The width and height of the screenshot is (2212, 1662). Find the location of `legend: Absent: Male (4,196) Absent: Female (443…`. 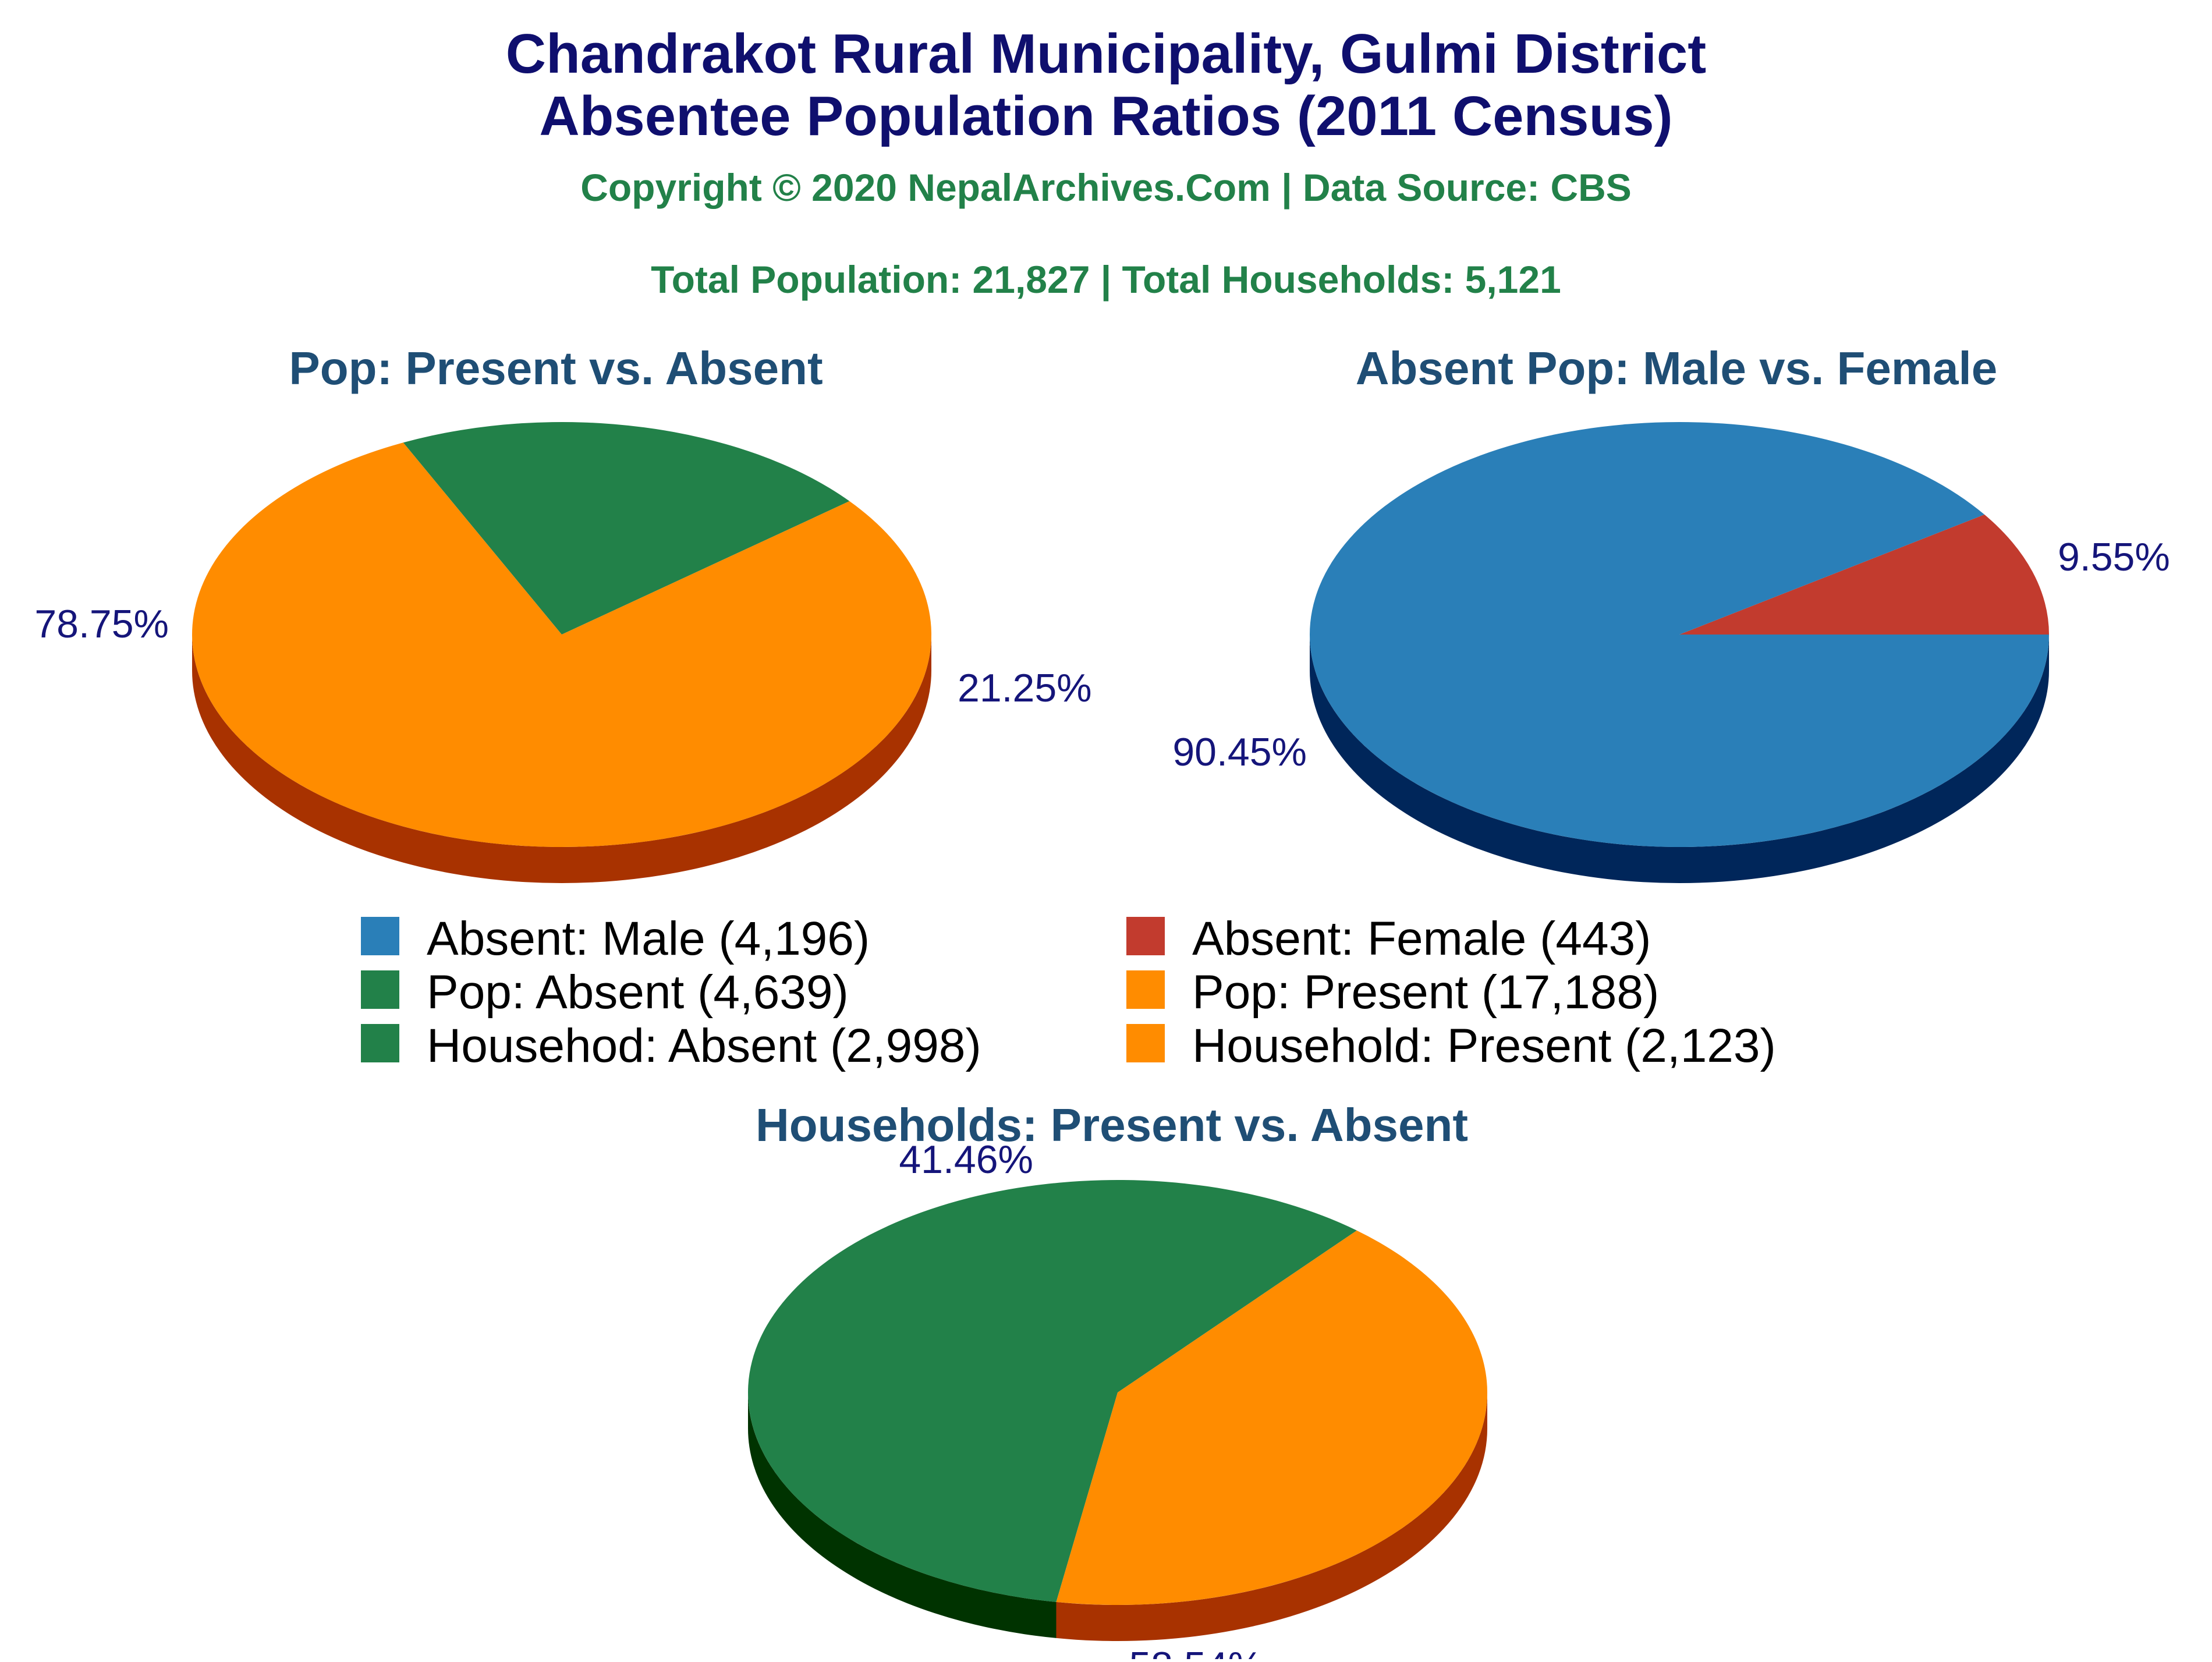

legend: Absent: Male (4,196) Absent: Female (443… is located at coordinates (1069, 992).